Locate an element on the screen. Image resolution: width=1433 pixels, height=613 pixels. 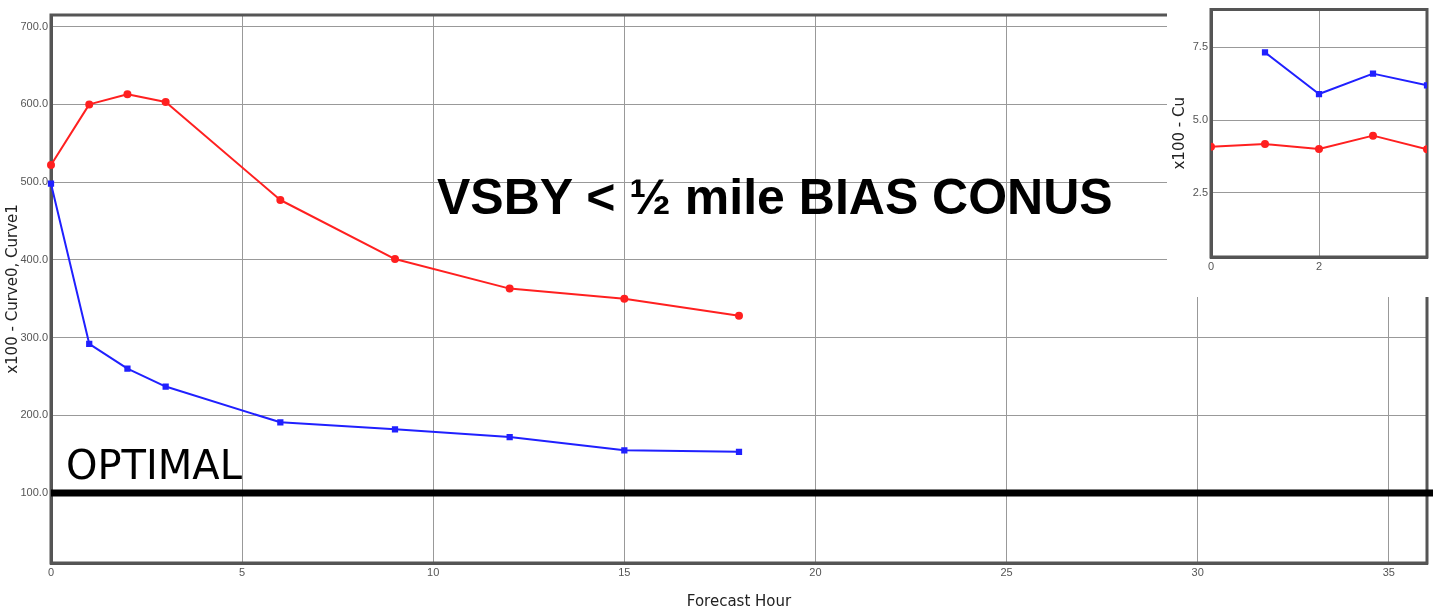
y-tick-label: 200.0 is located at coordinates (34, 414).